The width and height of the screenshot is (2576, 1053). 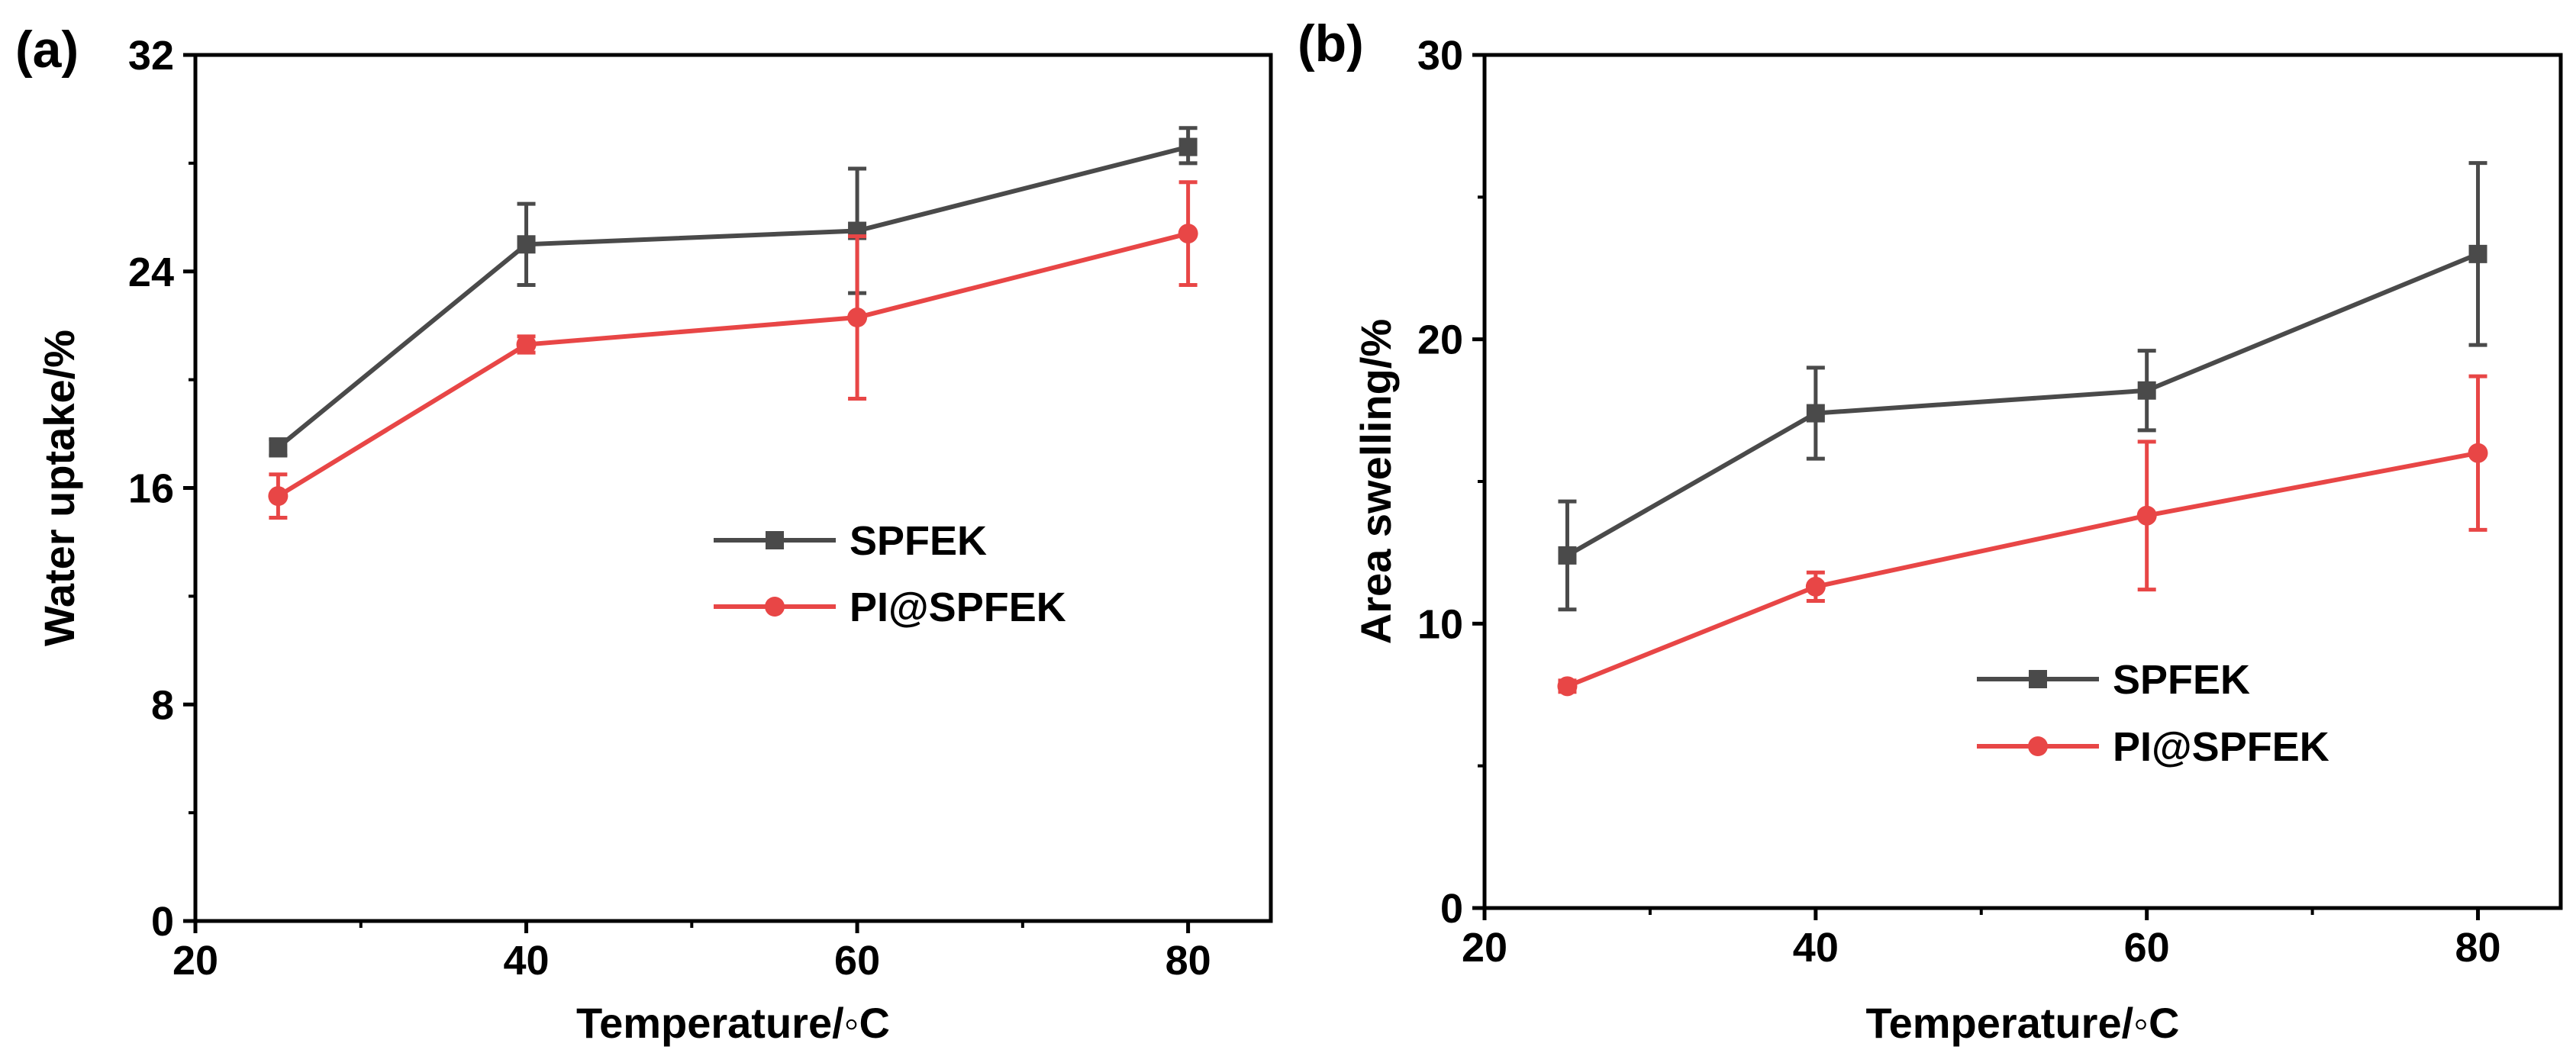 I want to click on y-tick-label: 30, so click(x=1440, y=56).